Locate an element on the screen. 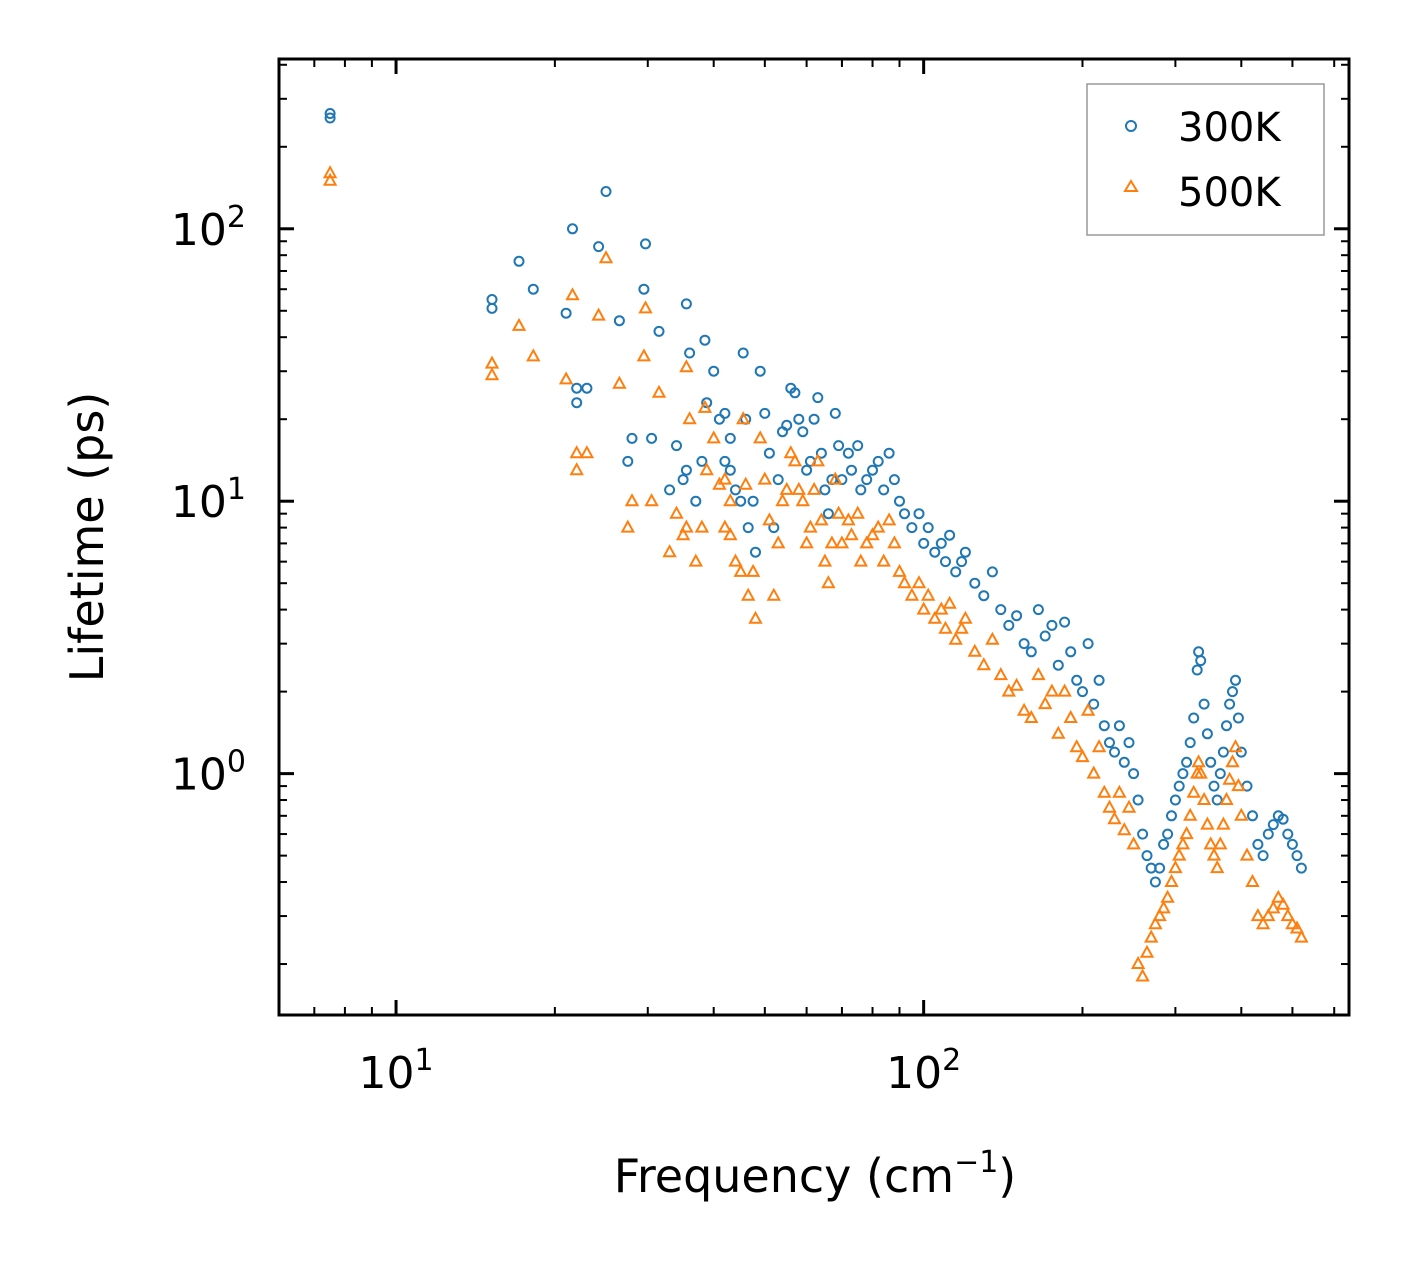 This screenshot has width=1408, height=1265. legend: 300K 500K is located at coordinates (1205, 159).